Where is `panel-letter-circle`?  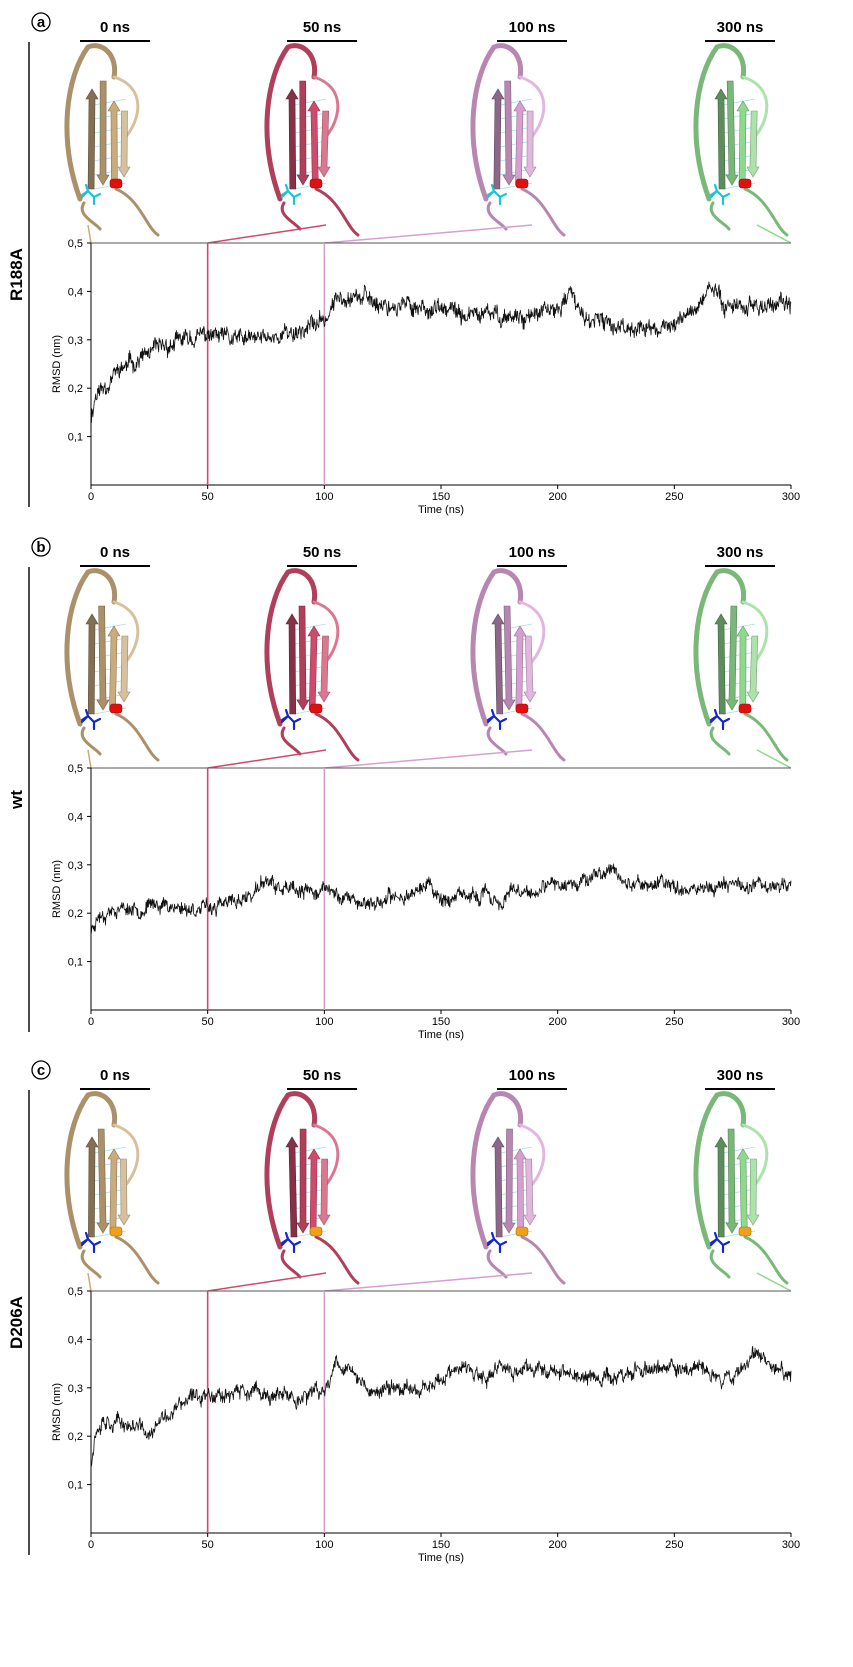
panel-letter-circle is located at coordinates (41, 547).